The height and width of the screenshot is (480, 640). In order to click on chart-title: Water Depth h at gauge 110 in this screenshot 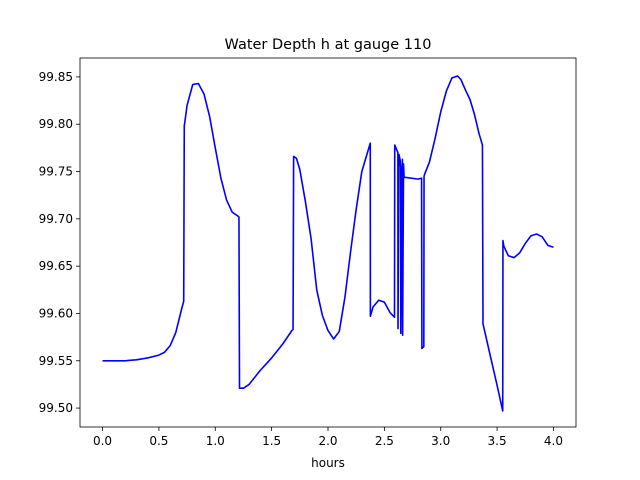, I will do `click(328, 45)`.